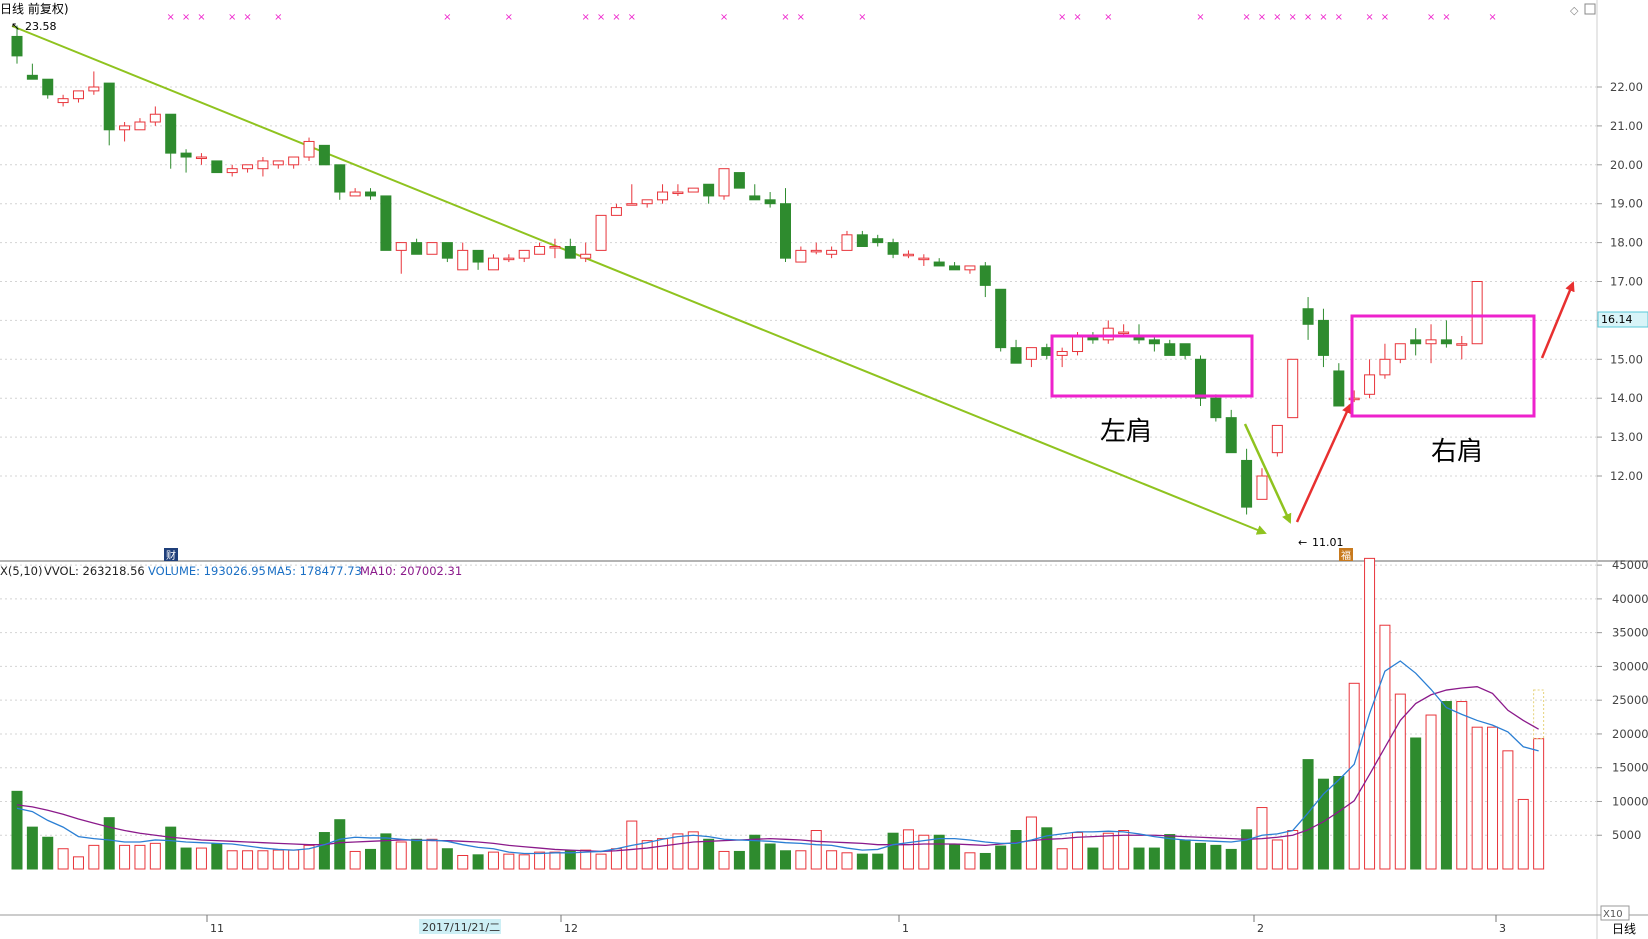 This screenshot has width=1648, height=939. I want to click on period-label: 日线, so click(1624, 929).